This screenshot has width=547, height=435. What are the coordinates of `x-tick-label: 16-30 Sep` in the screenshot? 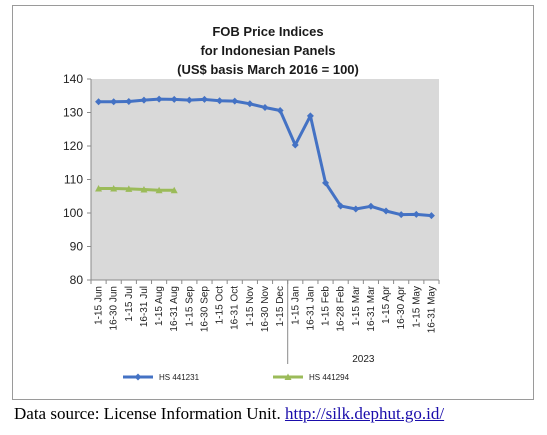 It's located at (204, 309).